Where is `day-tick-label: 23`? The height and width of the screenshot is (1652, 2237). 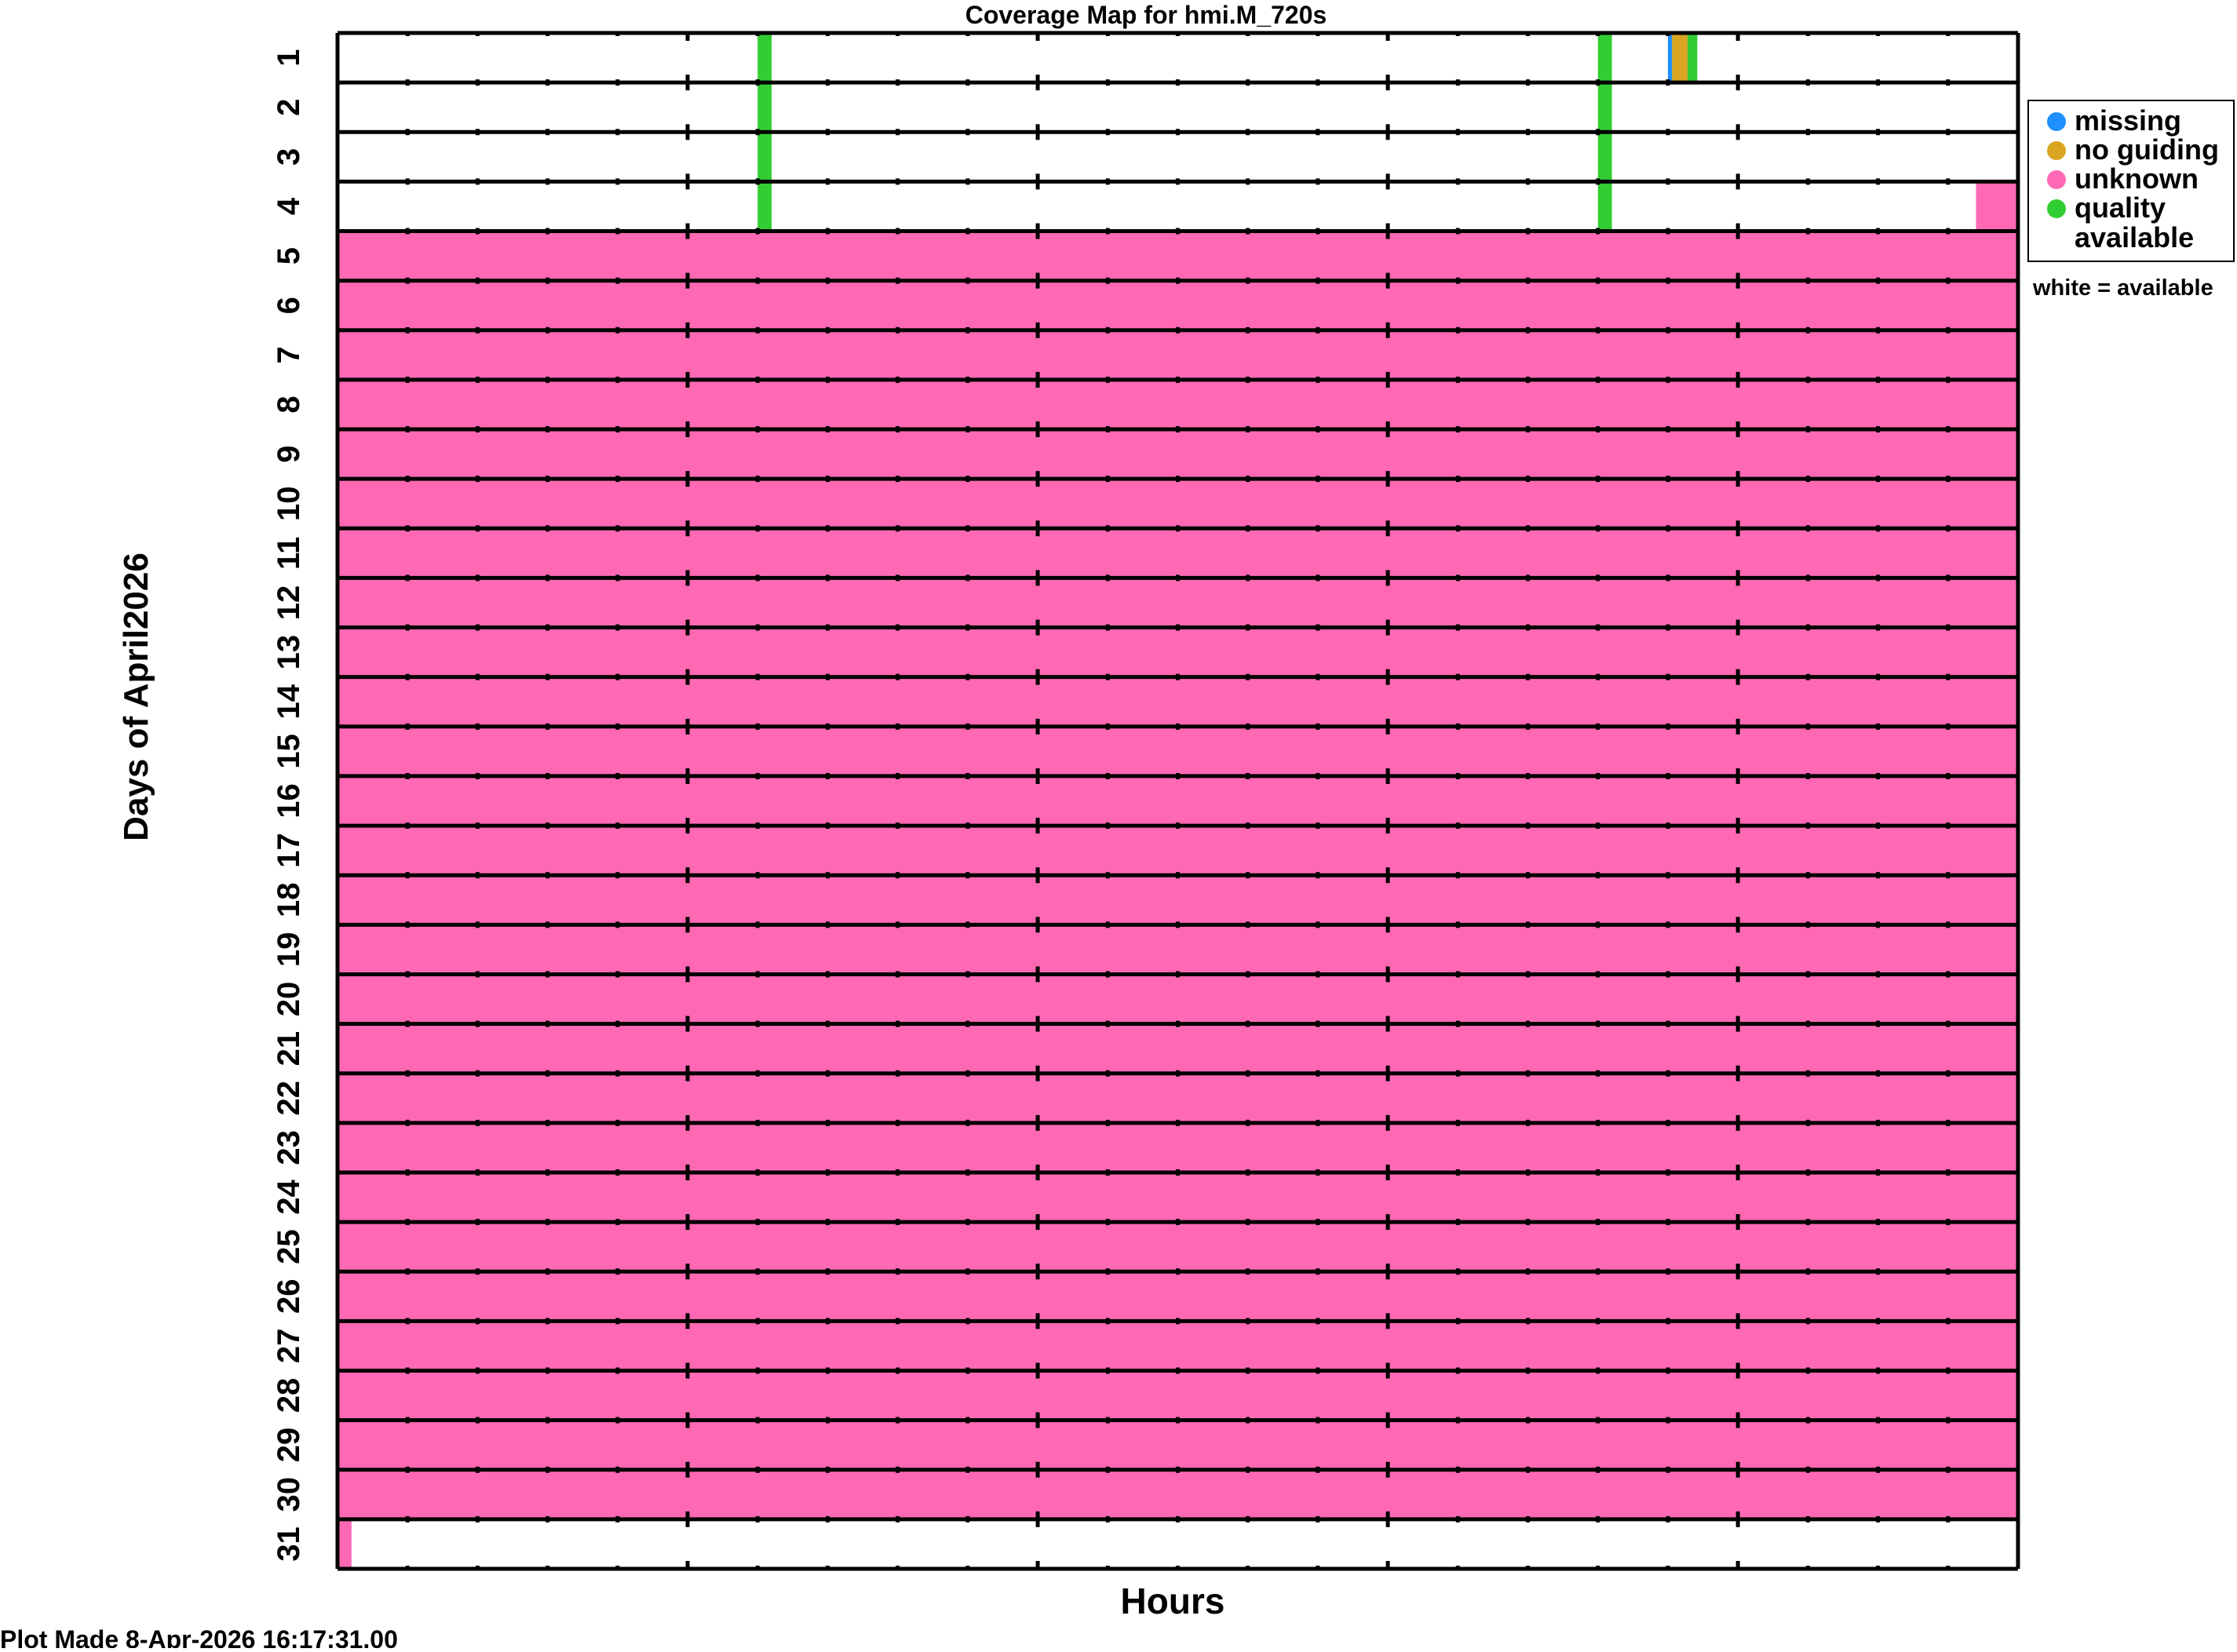 day-tick-label: 23 is located at coordinates (289, 1147).